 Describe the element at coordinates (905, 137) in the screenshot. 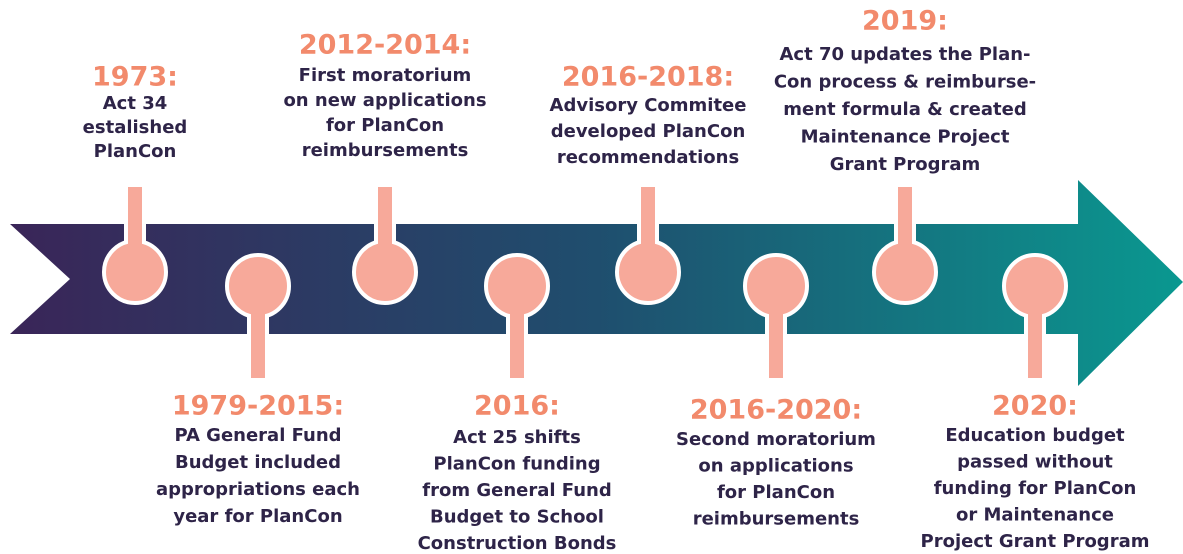

I see `event-text: Maintenance Project` at that location.